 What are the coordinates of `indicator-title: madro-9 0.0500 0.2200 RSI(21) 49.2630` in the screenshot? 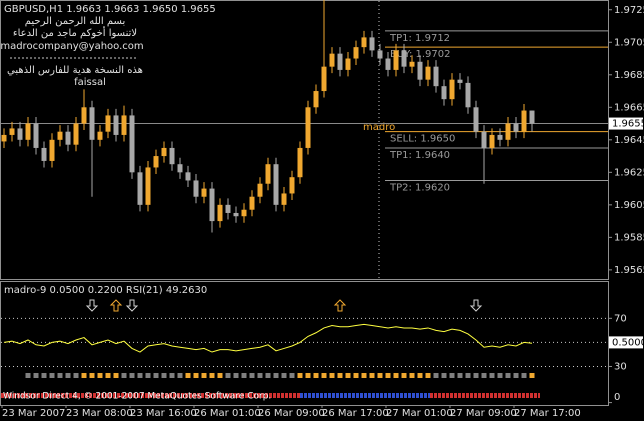 It's located at (105, 290).